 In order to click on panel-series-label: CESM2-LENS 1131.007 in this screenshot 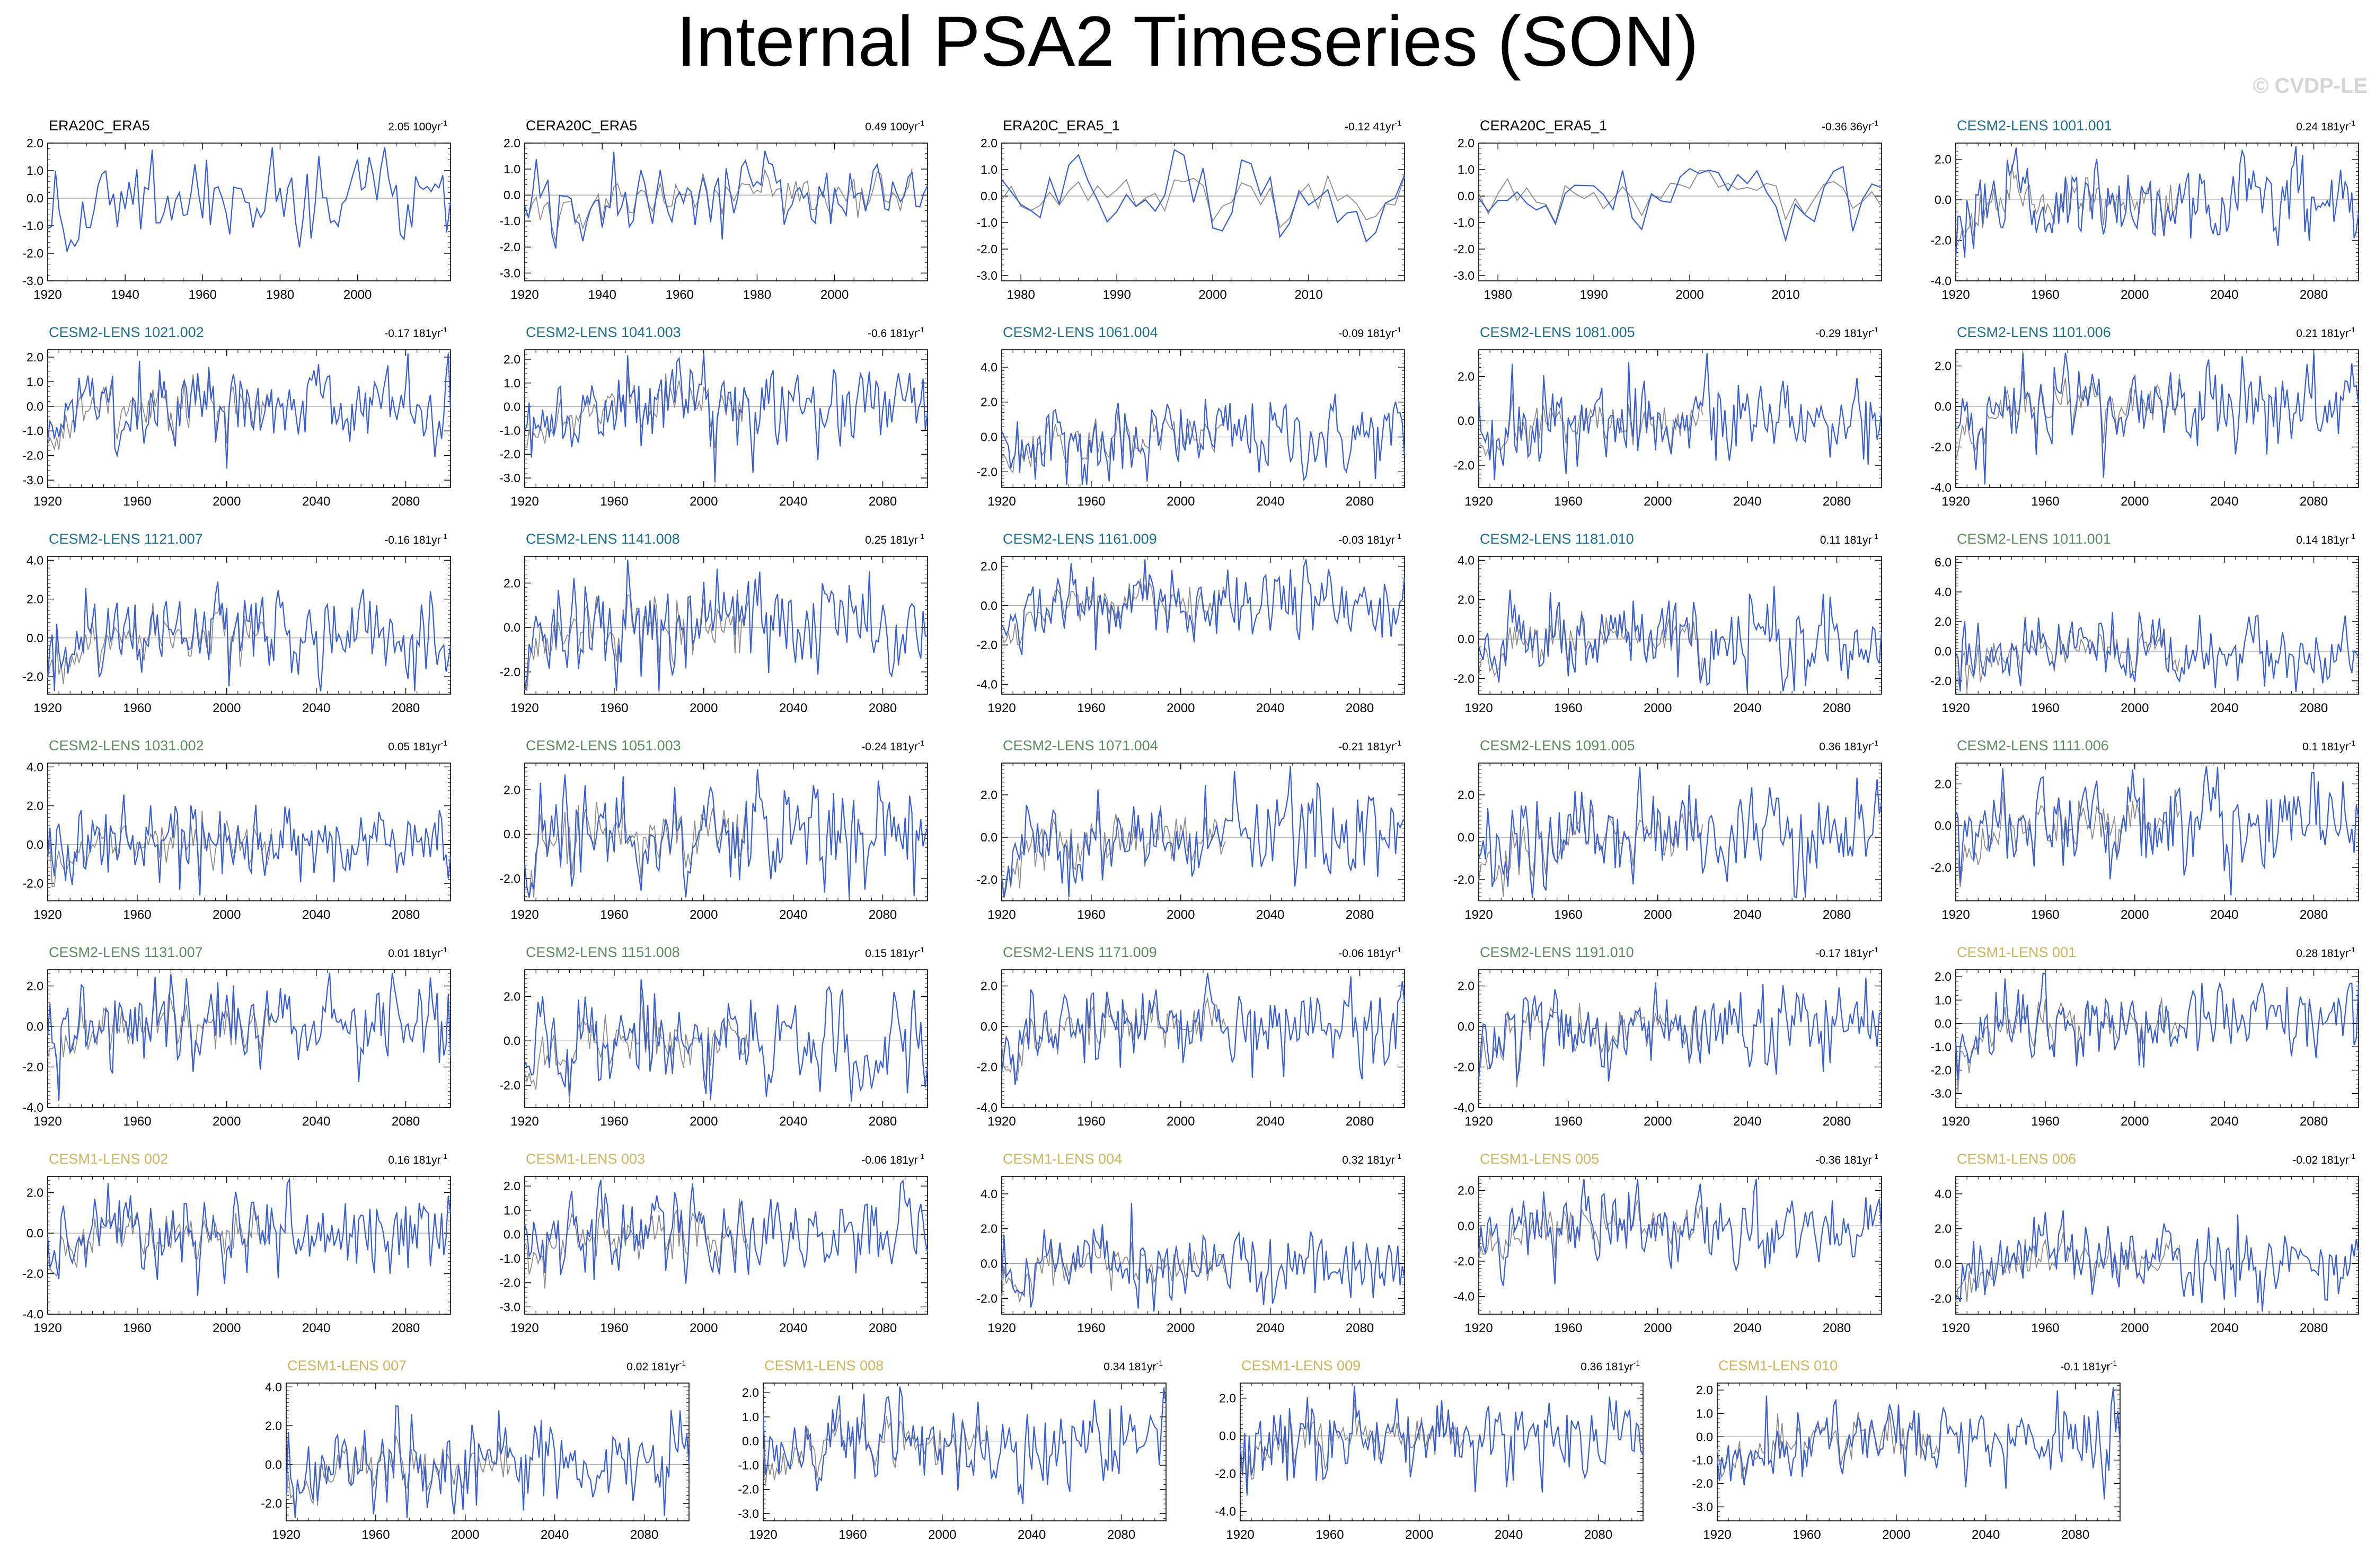, I will do `click(126, 952)`.